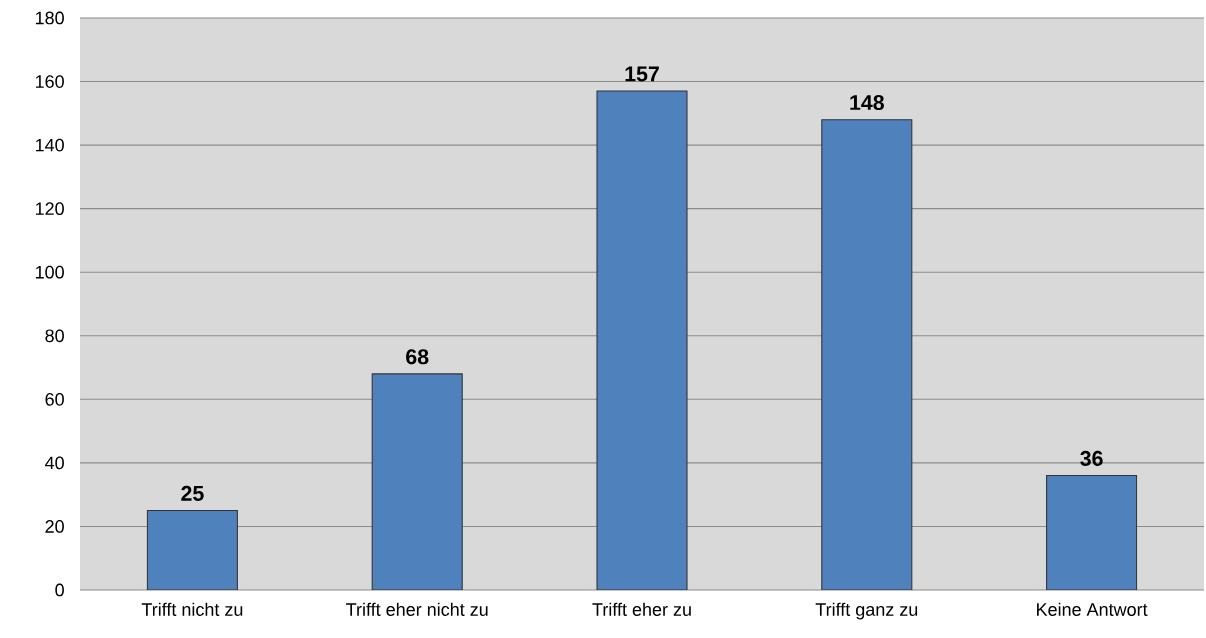 This screenshot has width=1206, height=638. Describe the element at coordinates (49, 145) in the screenshot. I see `y-tick-label: 140` at that location.